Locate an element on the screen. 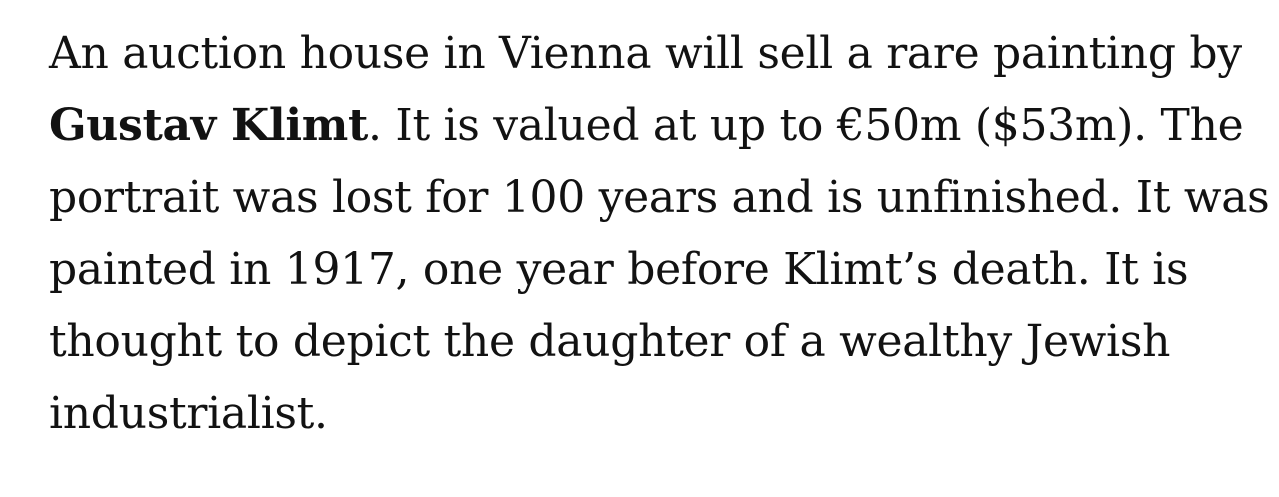 This screenshot has width=1279, height=497. paragraph-line-6: industrialist. is located at coordinates (188, 413).